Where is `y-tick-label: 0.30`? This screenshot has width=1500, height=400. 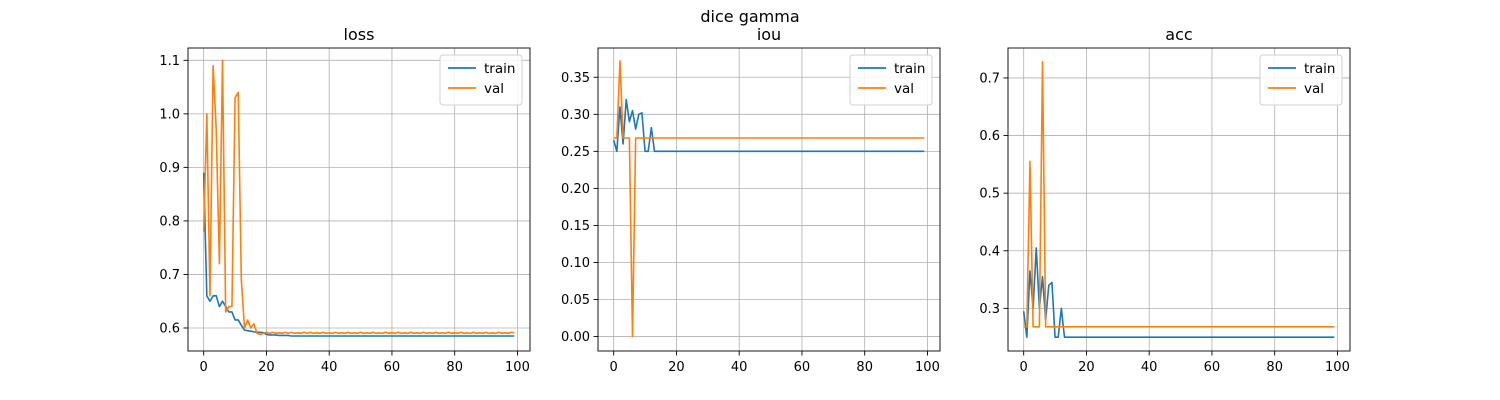
y-tick-label: 0.30 is located at coordinates (575, 115).